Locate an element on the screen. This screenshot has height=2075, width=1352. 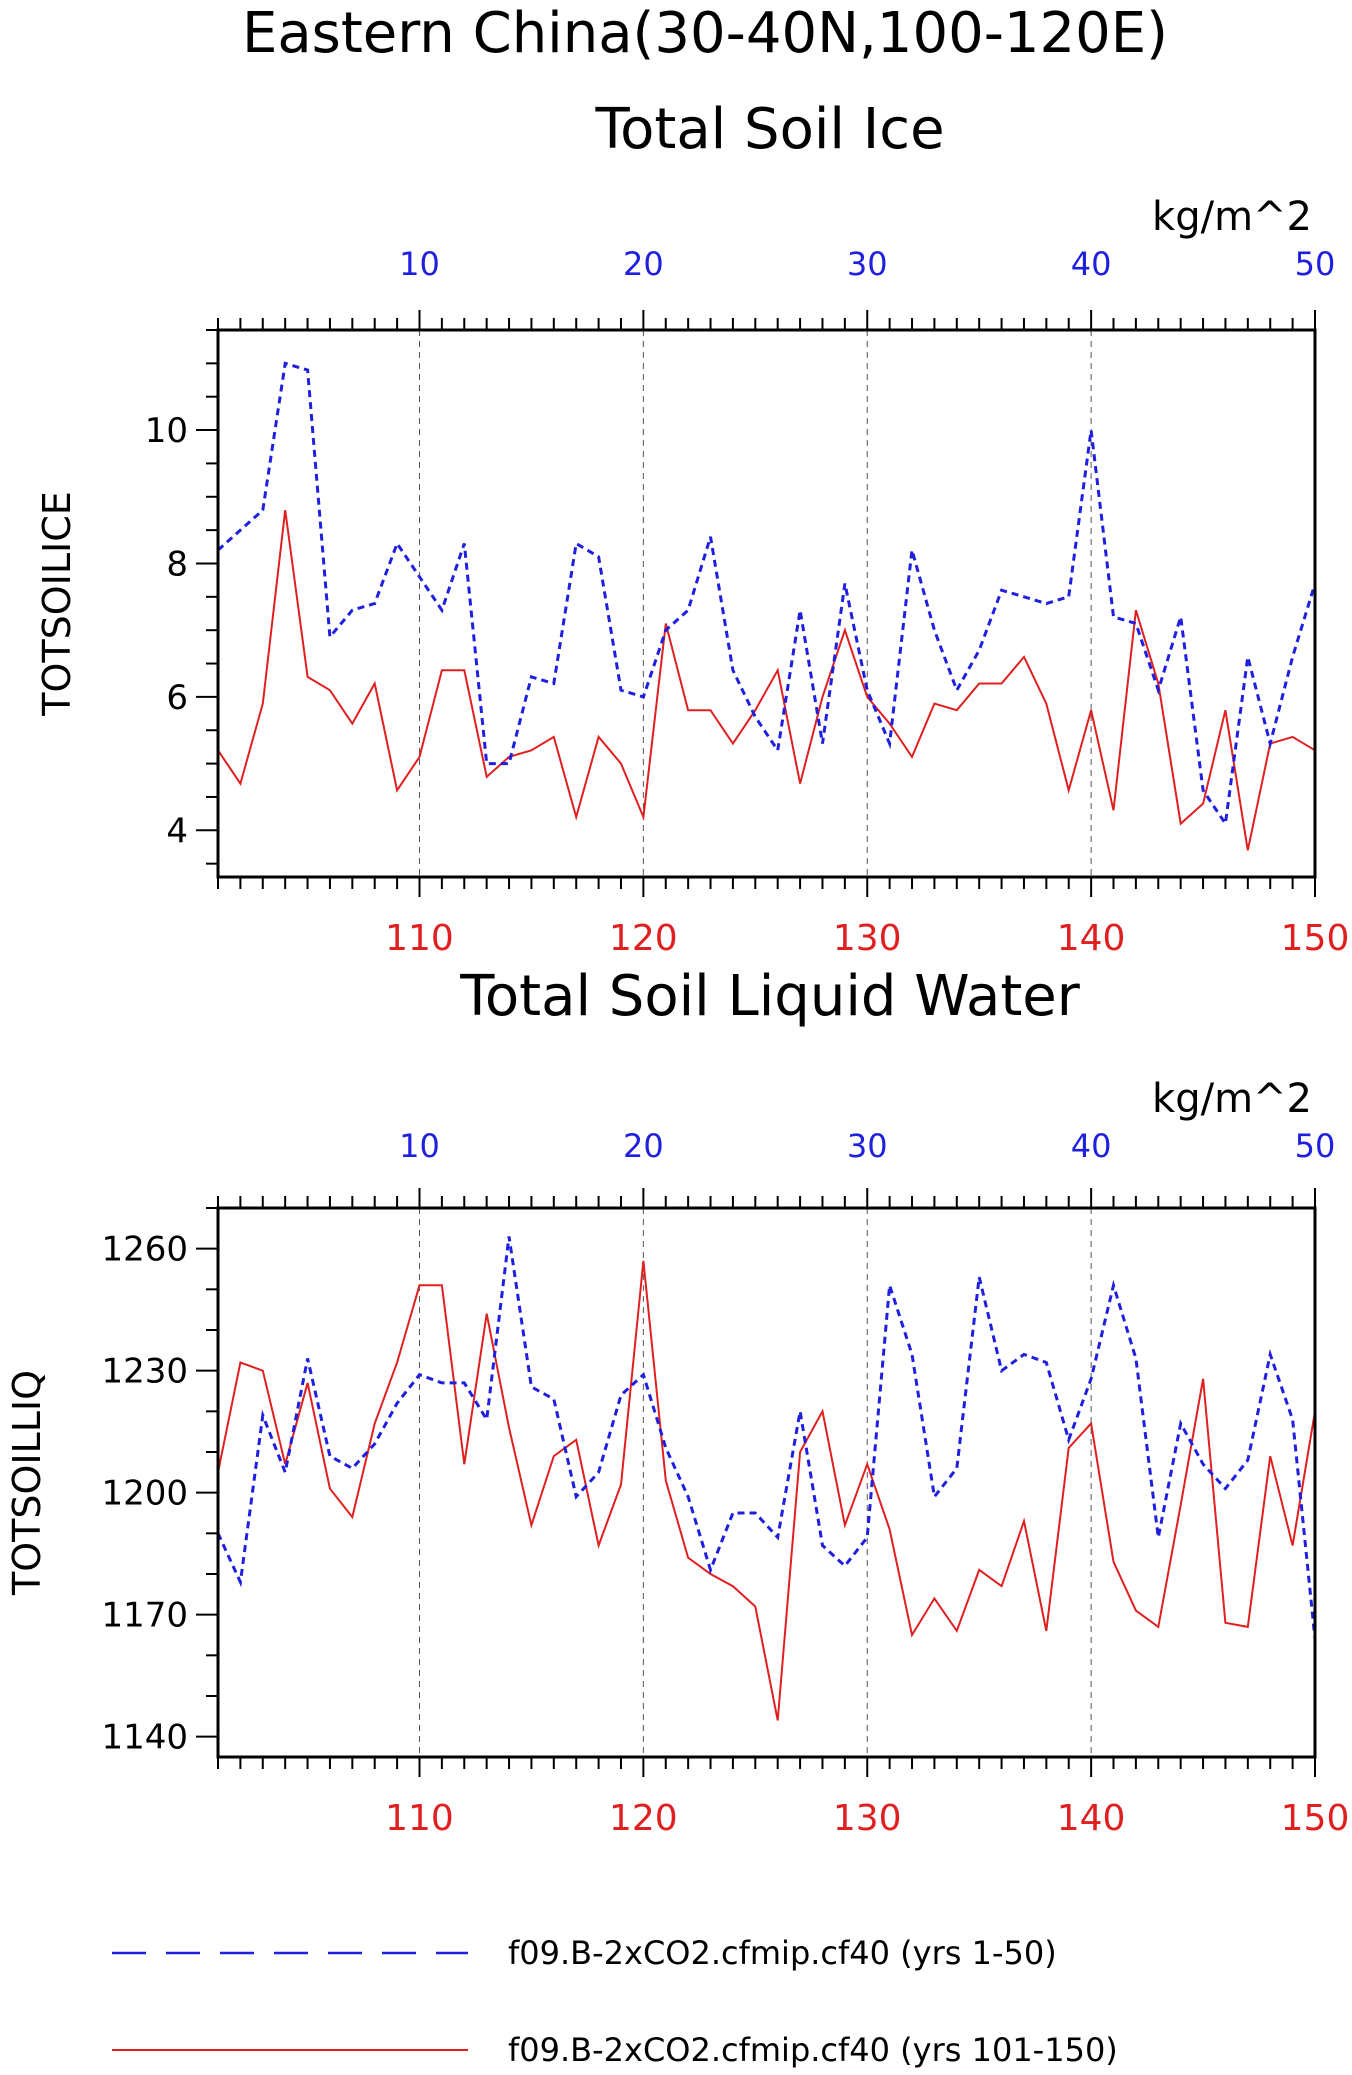
figure-title: Eastern China(30-40N,100-120E) is located at coordinates (705, 33).